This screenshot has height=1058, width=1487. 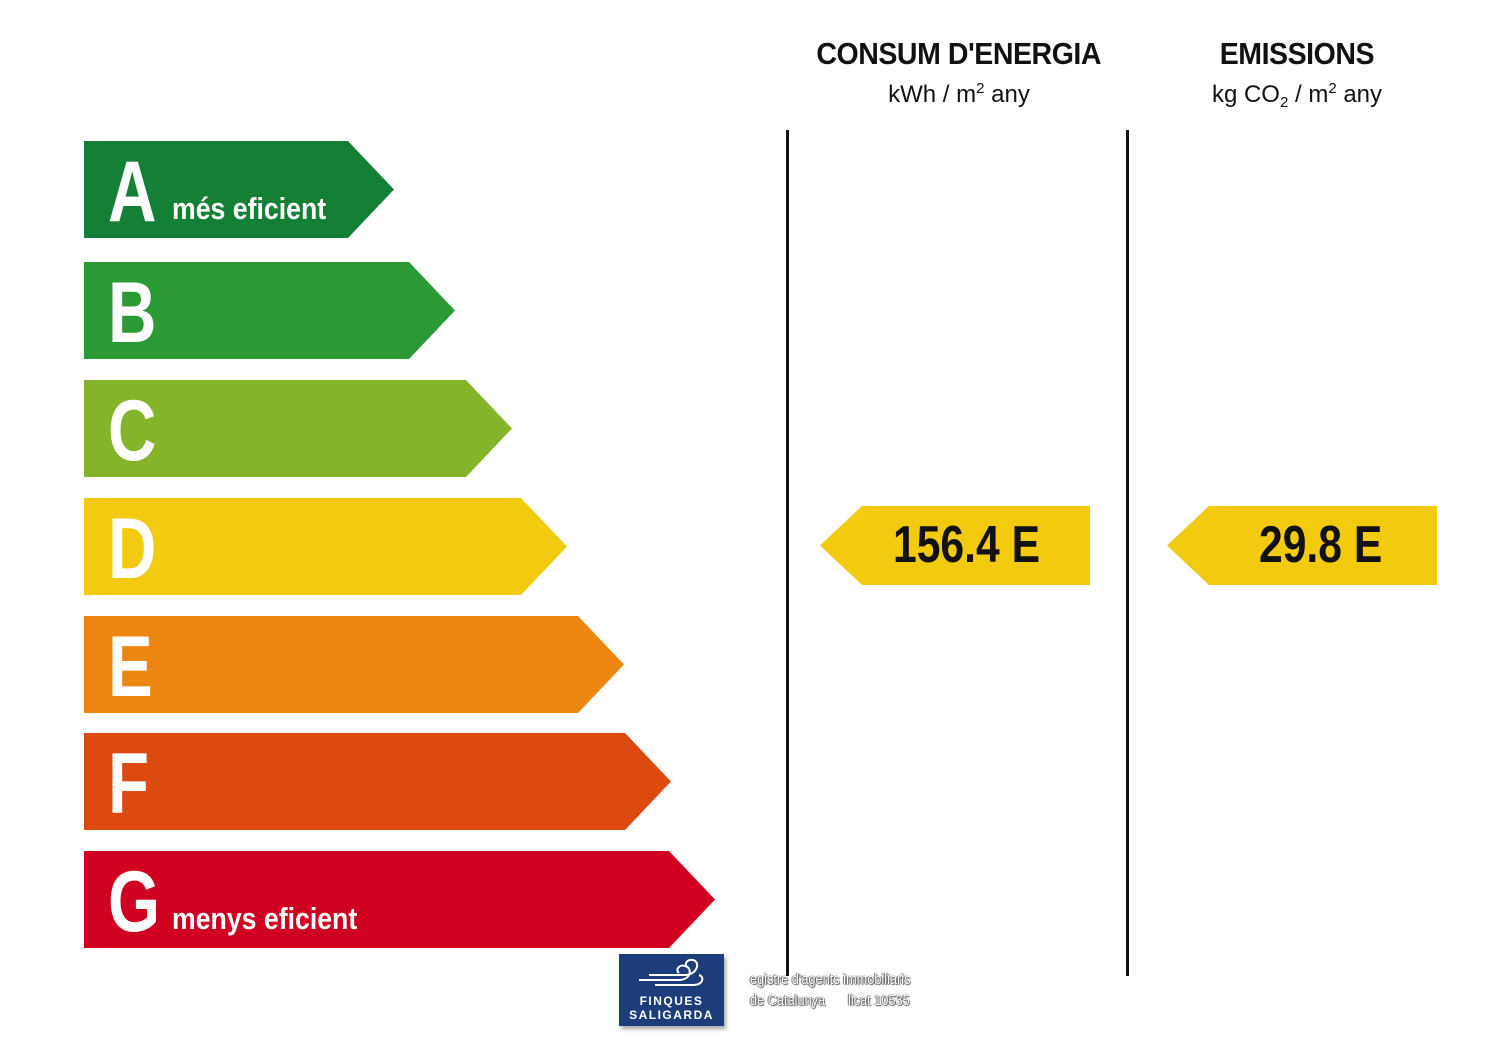 What do you see at coordinates (830, 979) in the screenshot?
I see `registry-line-1: egistre d'agents immobiliaris` at bounding box center [830, 979].